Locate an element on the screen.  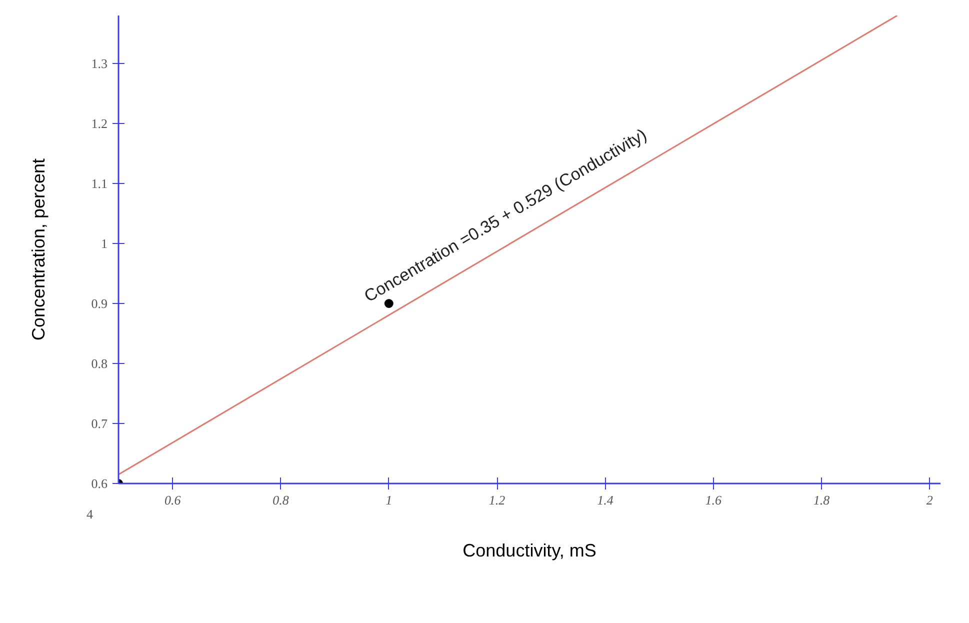
y-tick-label: 0.9 is located at coordinates (99, 303).